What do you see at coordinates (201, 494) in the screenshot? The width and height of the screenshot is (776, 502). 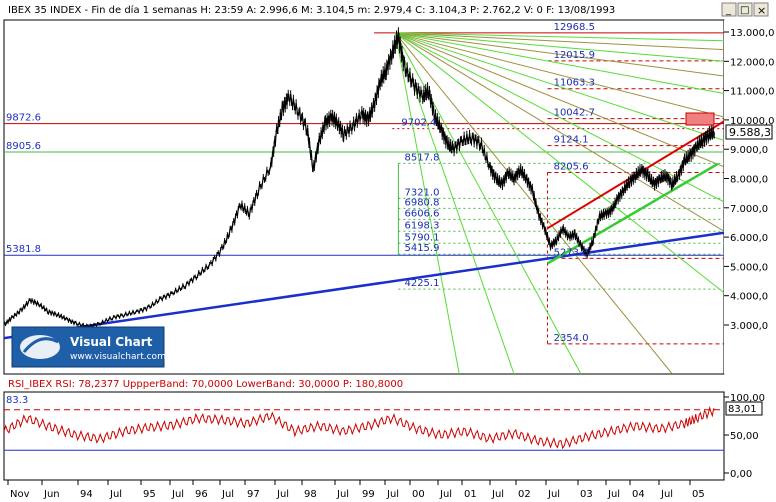 I see `time-tick-label: 96` at bounding box center [201, 494].